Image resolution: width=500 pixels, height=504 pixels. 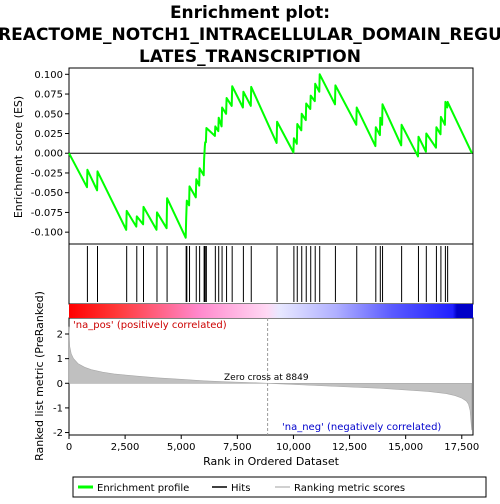 I want to click on enrichment-y-tick-label: 0.025, so click(x=48, y=134).